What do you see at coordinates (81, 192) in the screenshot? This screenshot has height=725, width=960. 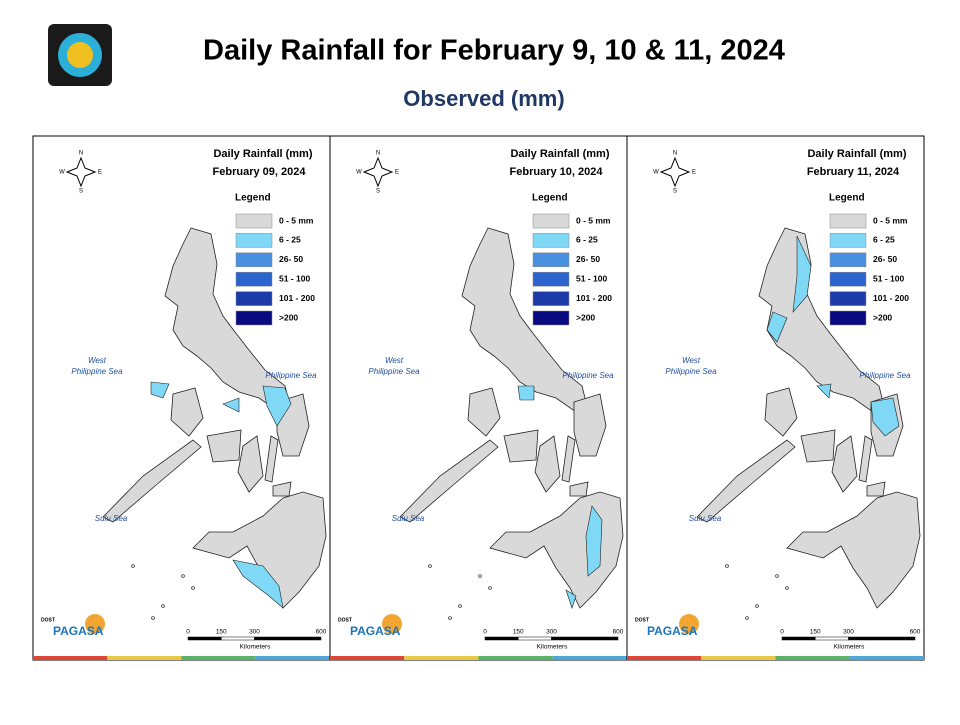 I see `compass-label: S` at bounding box center [81, 192].